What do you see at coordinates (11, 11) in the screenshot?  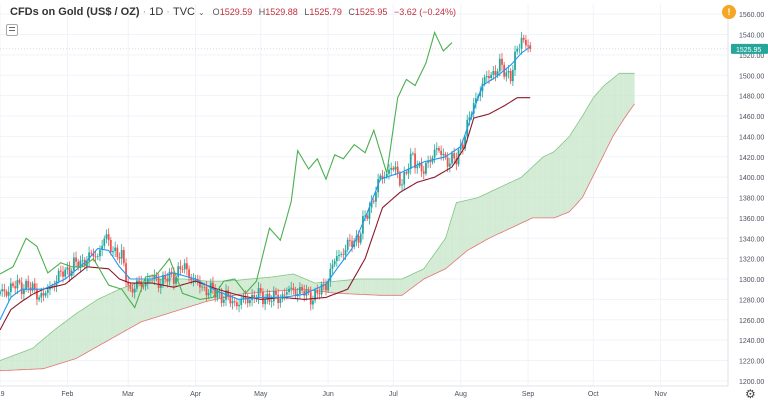 I see `collapse-icon` at bounding box center [11, 11].